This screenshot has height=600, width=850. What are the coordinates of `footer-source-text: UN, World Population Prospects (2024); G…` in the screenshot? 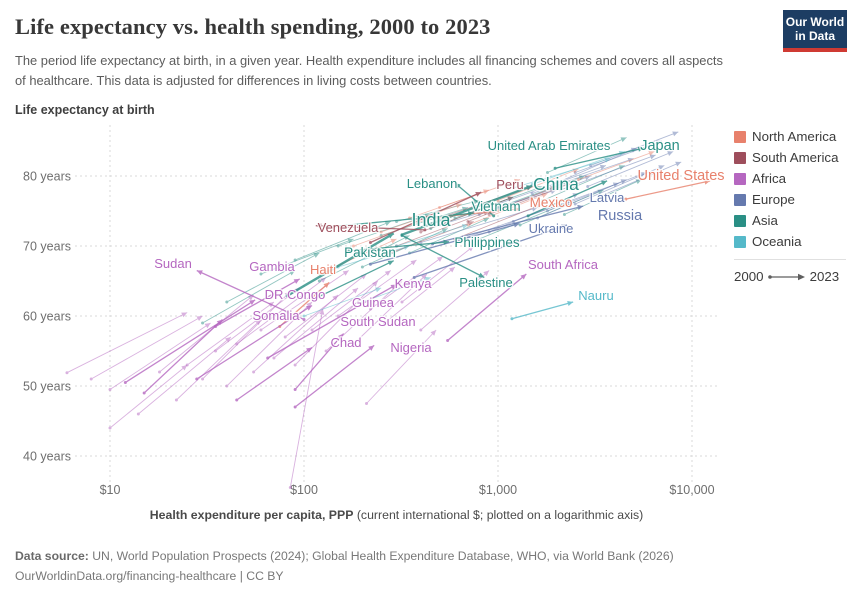 It's located at (381, 556).